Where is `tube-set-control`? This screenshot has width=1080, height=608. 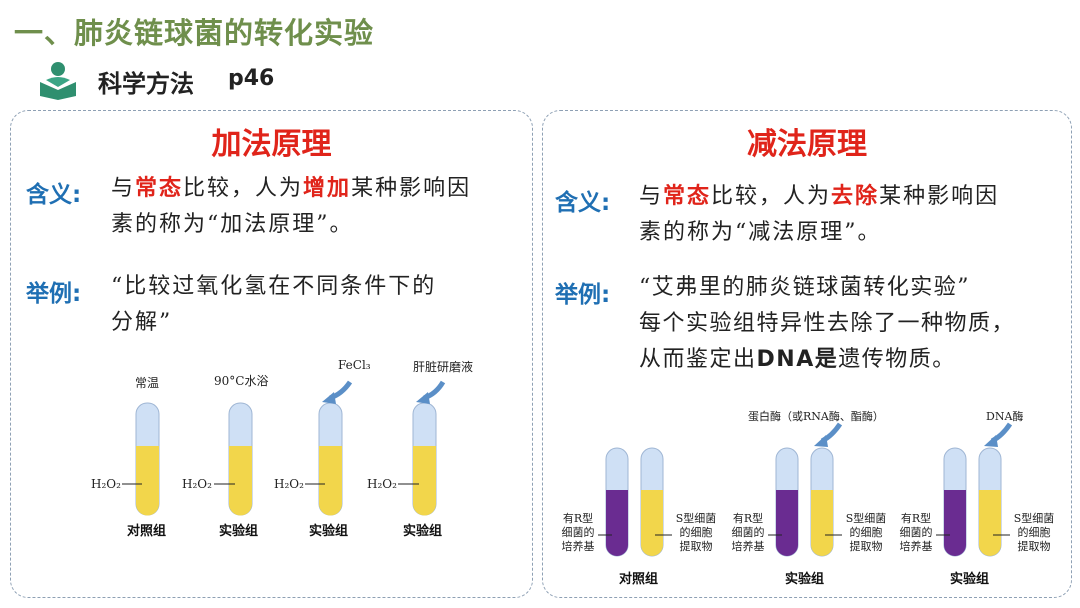
tube-set-control is located at coordinates (635, 502).